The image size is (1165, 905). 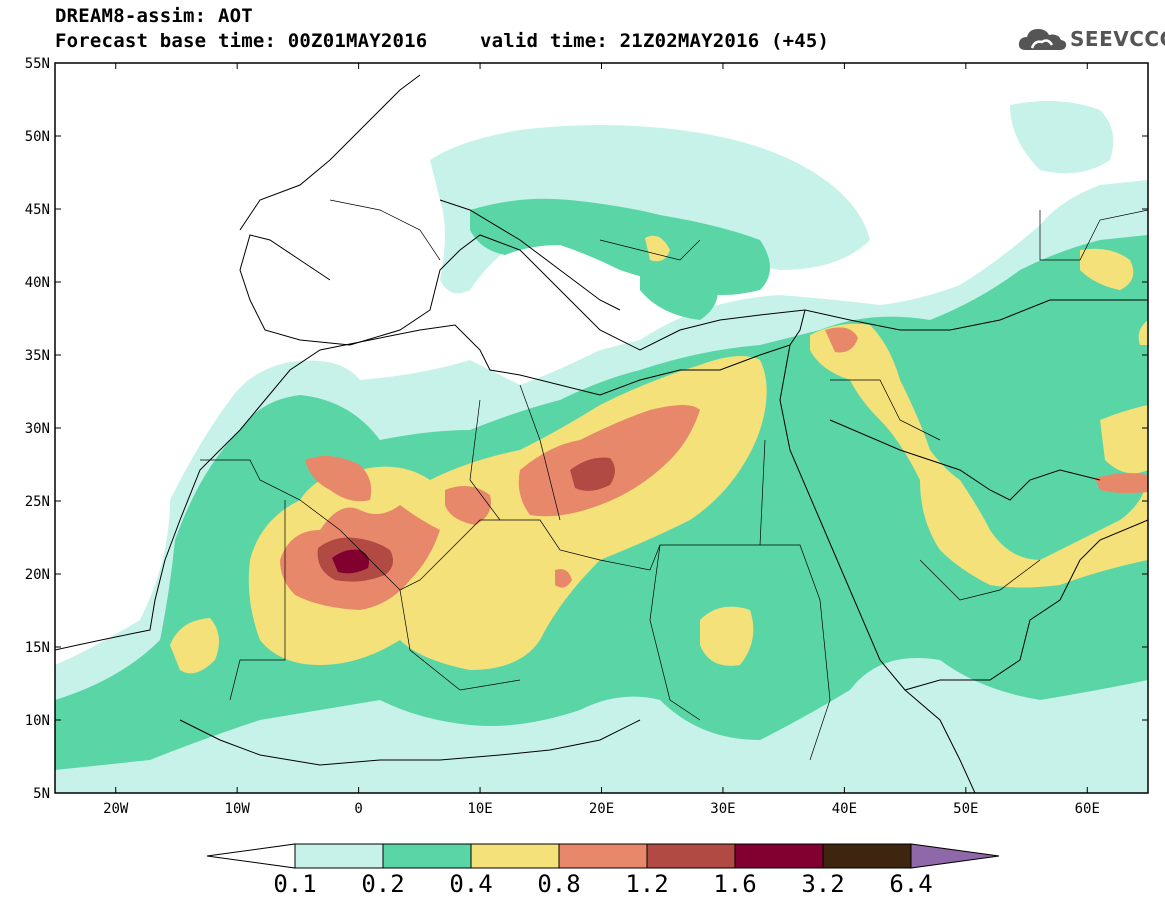 I want to click on lat-tick-label: 50N, so click(x=37, y=137).